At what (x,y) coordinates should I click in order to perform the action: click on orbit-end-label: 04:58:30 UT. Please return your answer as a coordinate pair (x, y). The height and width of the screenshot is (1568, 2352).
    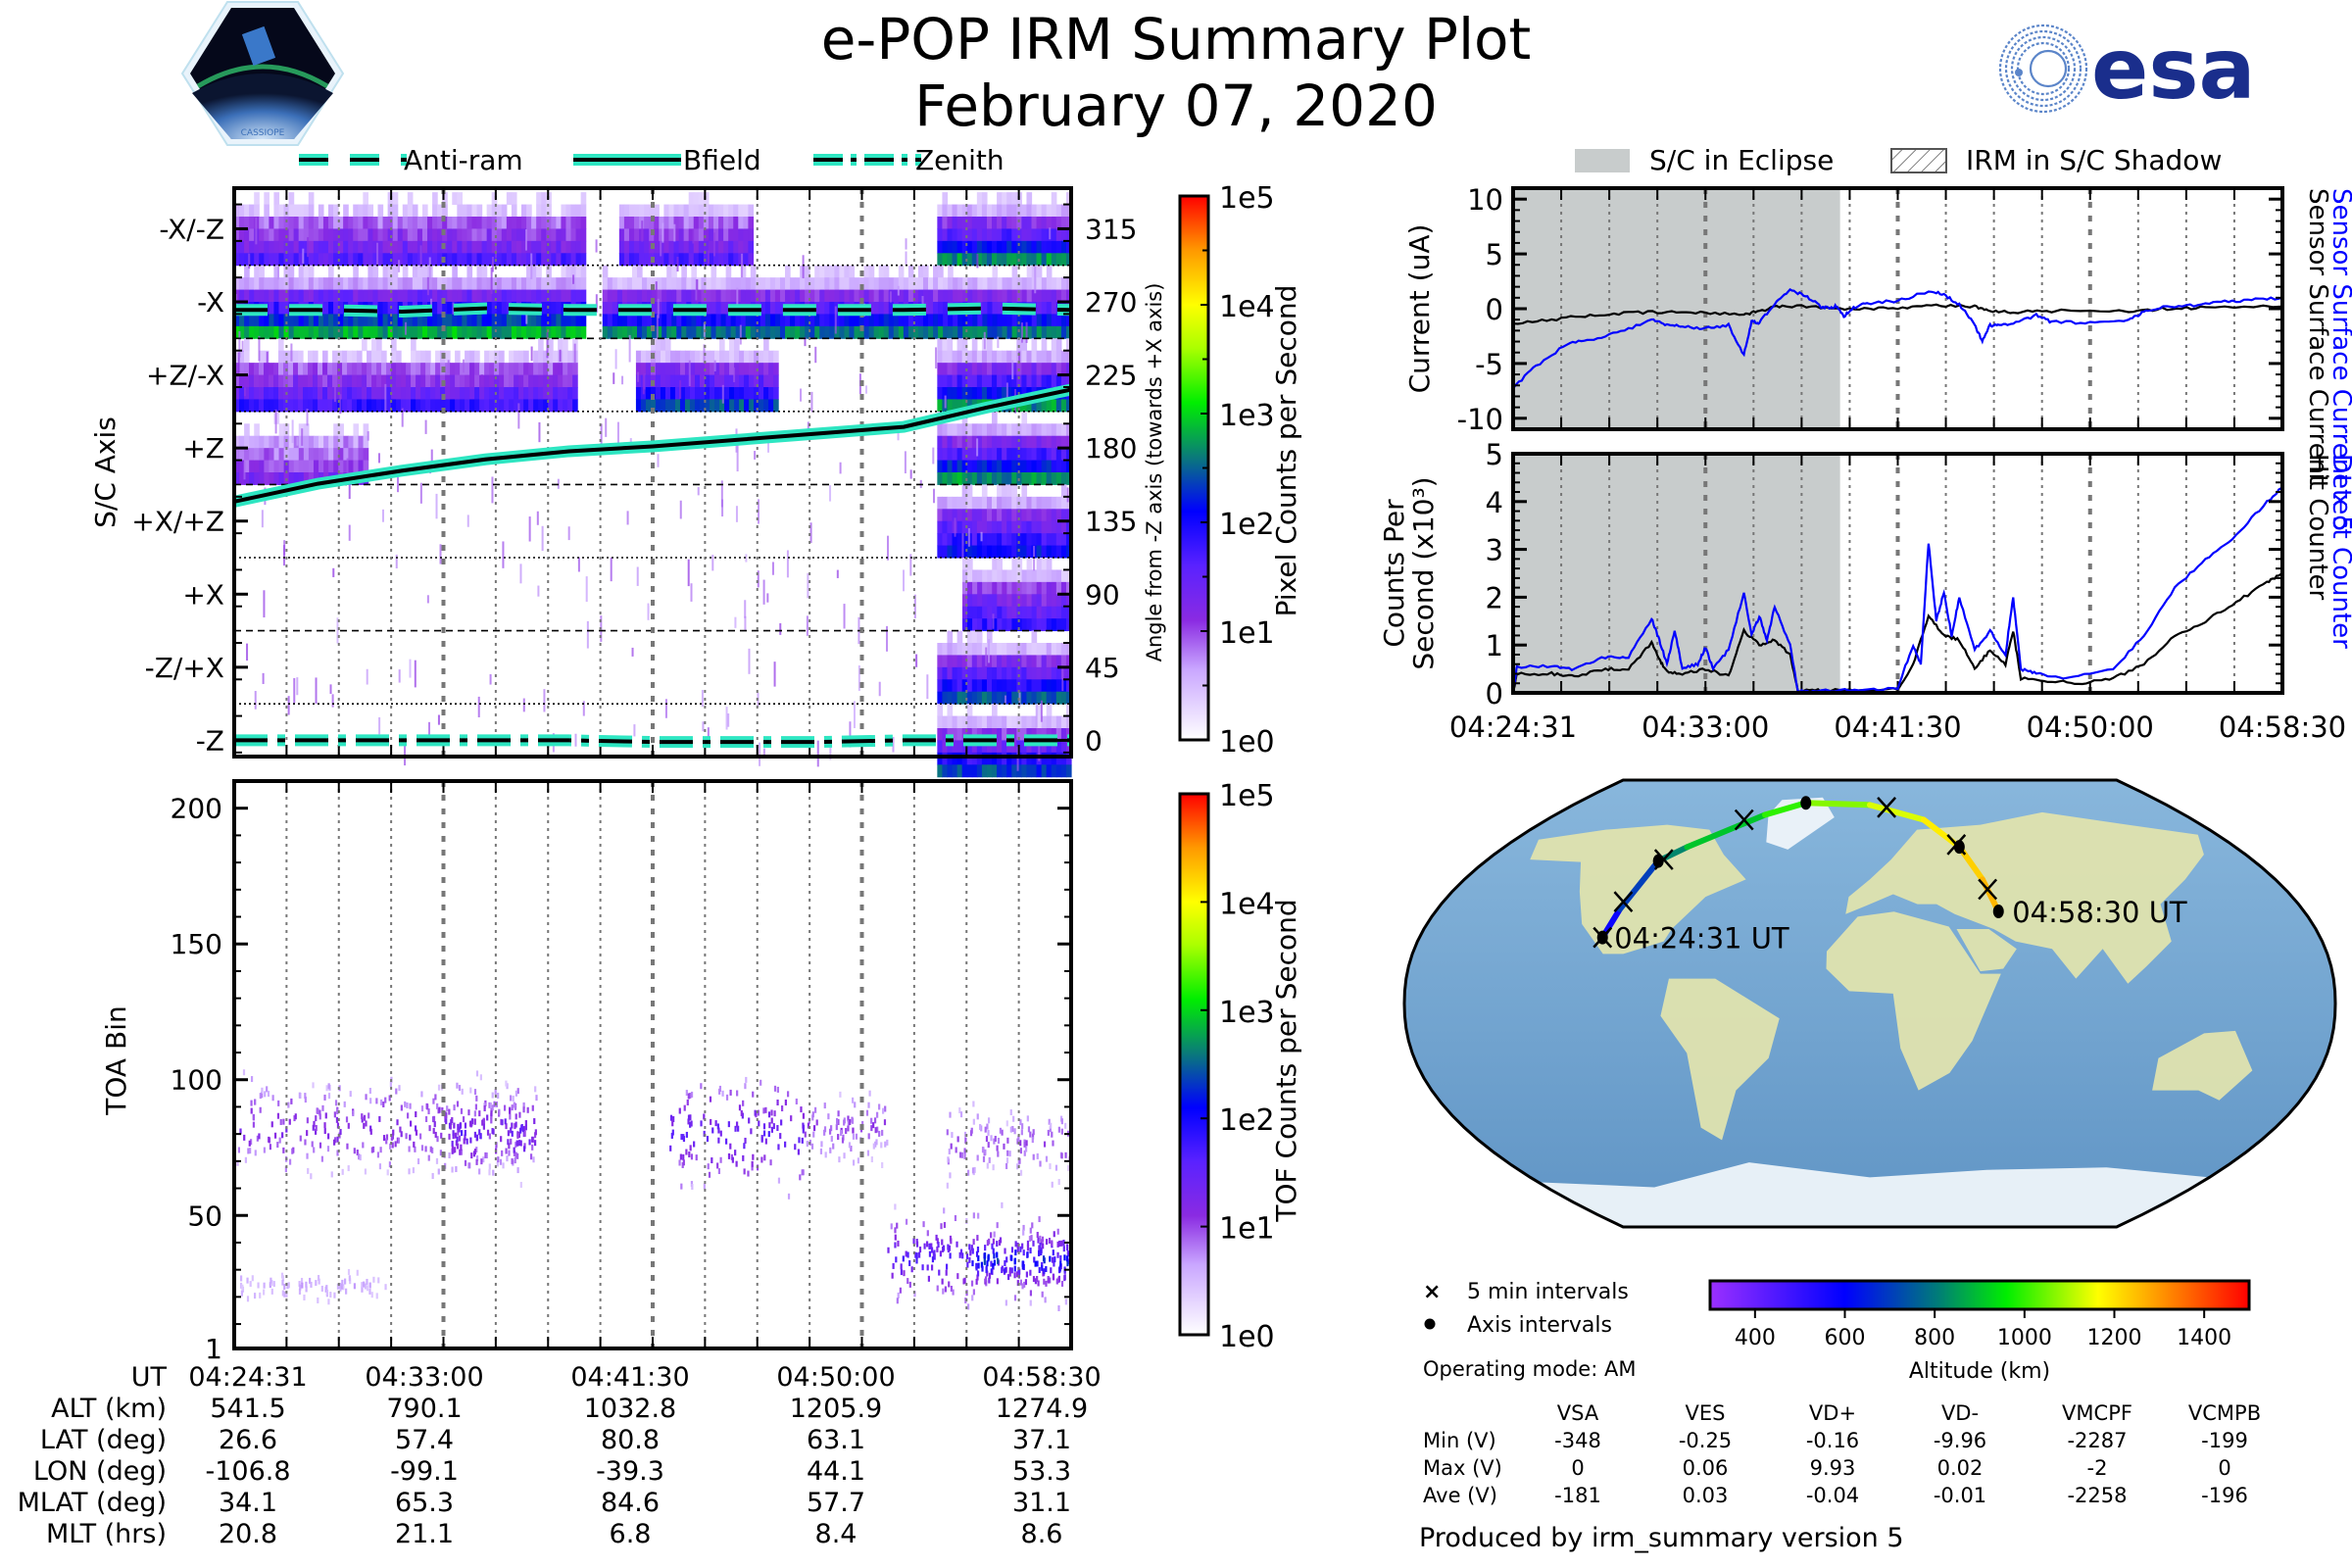
    Looking at the image, I should click on (2099, 912).